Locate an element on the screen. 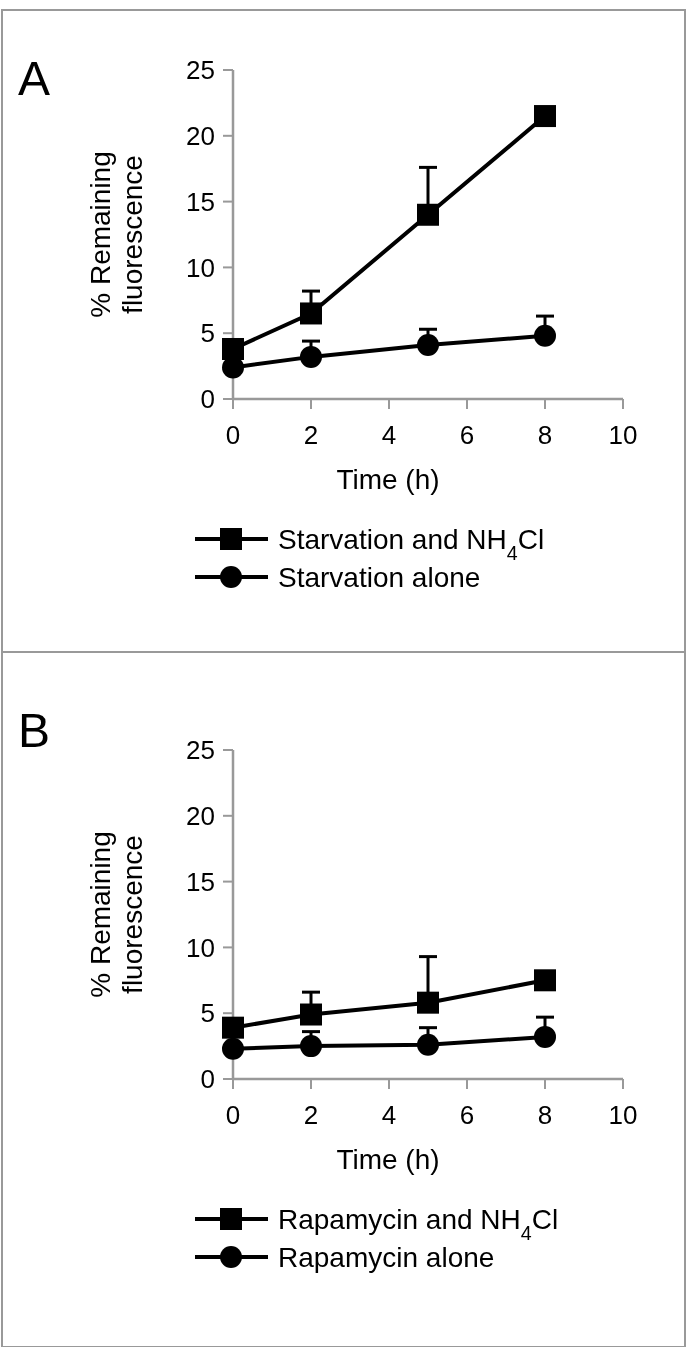 The width and height of the screenshot is (687, 1347). legend-label: Starvation alone is located at coordinates (379, 577).